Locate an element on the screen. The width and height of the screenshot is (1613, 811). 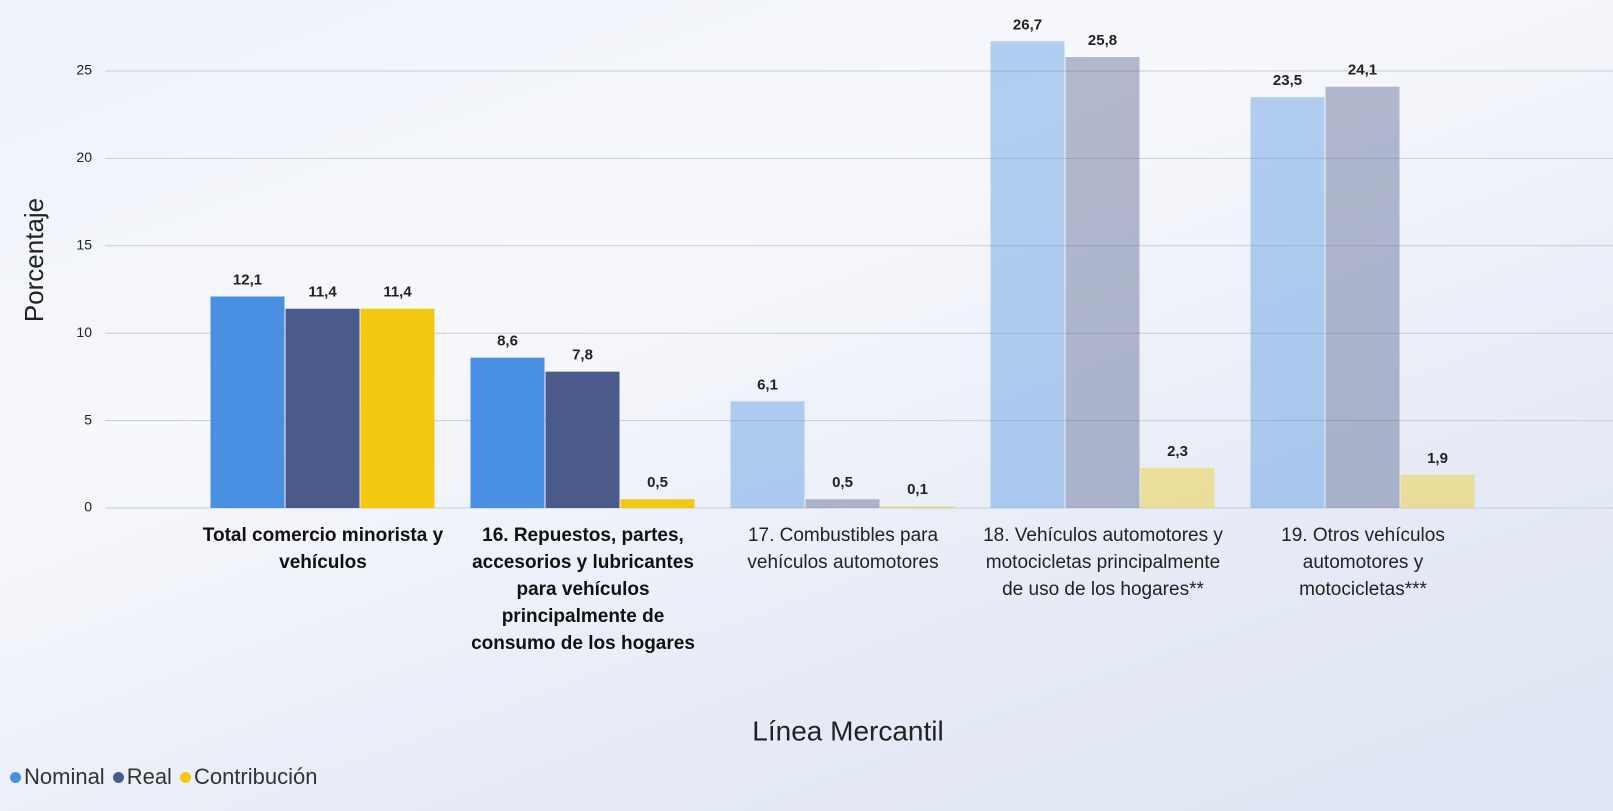
legend-item: Contribución is located at coordinates (248, 777).